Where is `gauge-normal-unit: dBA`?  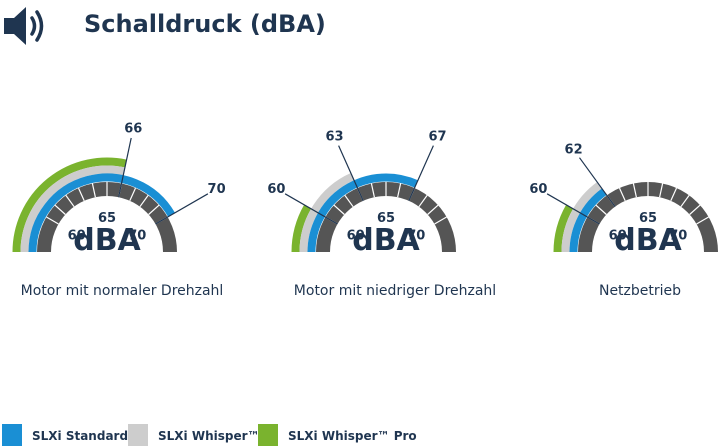 gauge-normal-unit: dBA is located at coordinates (107, 240).